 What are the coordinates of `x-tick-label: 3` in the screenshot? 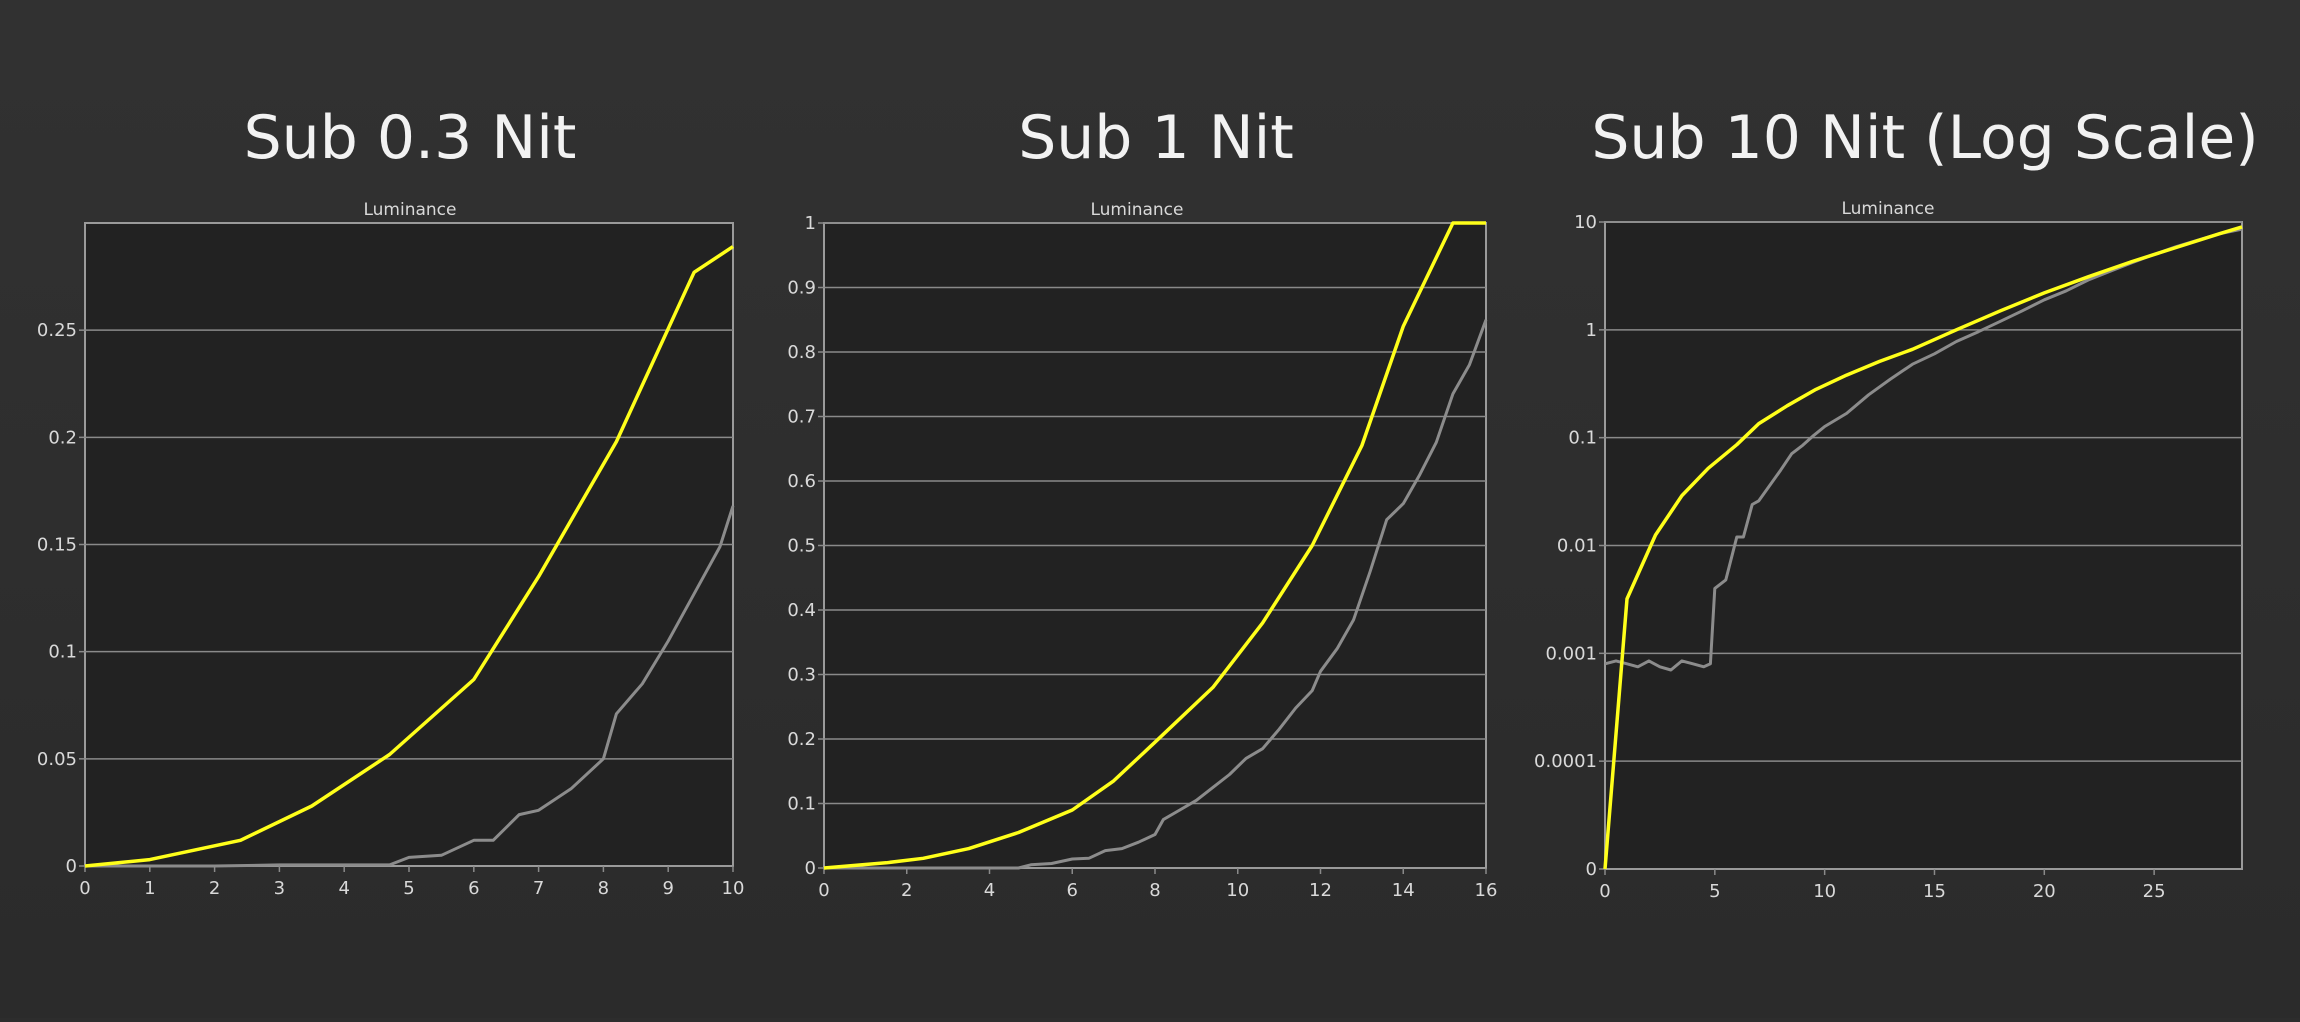 It's located at (279, 888).